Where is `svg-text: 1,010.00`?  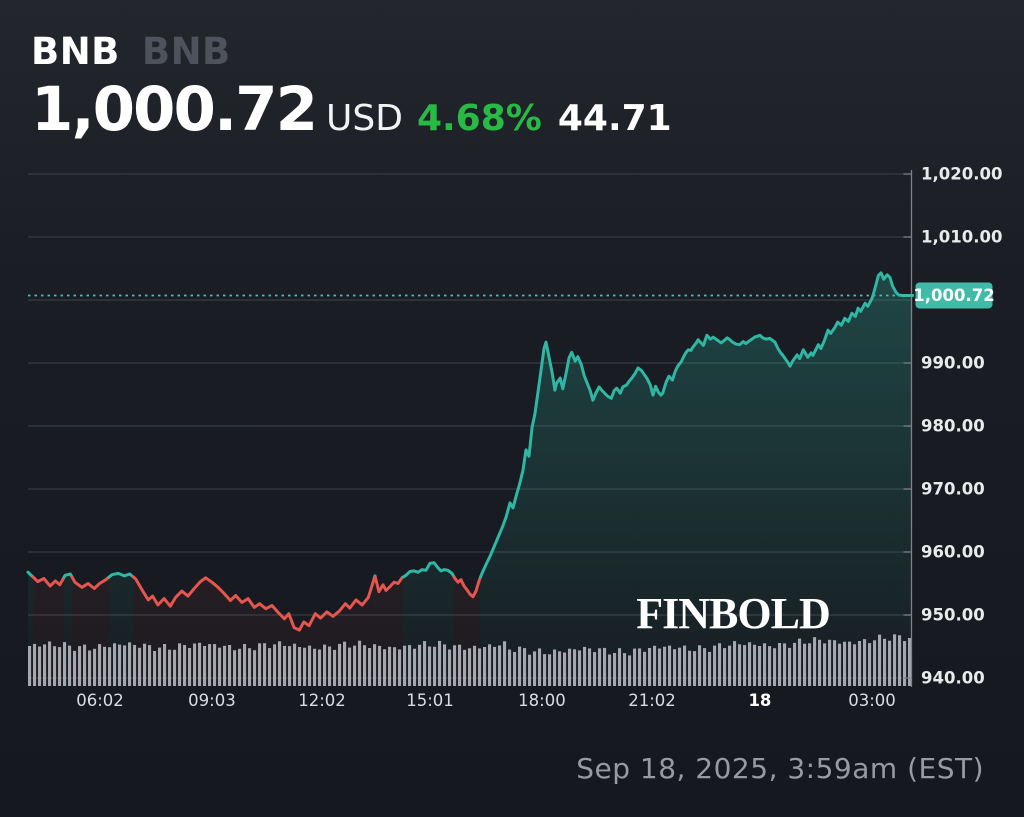 svg-text: 1,010.00 is located at coordinates (961, 237).